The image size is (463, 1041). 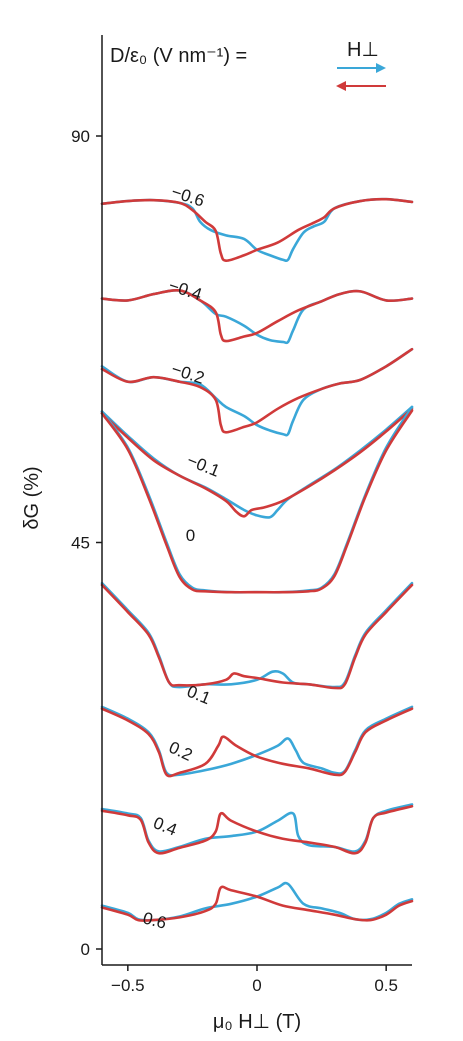 What do you see at coordinates (363, 50) in the screenshot?
I see `legend-title: H⊥` at bounding box center [363, 50].